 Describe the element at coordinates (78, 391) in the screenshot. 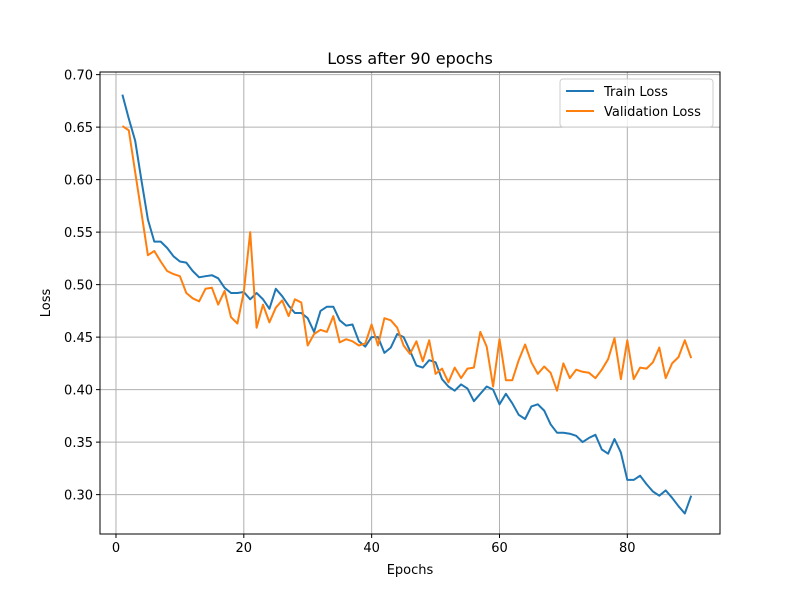

I see `y-tick-label: 0.40` at that location.